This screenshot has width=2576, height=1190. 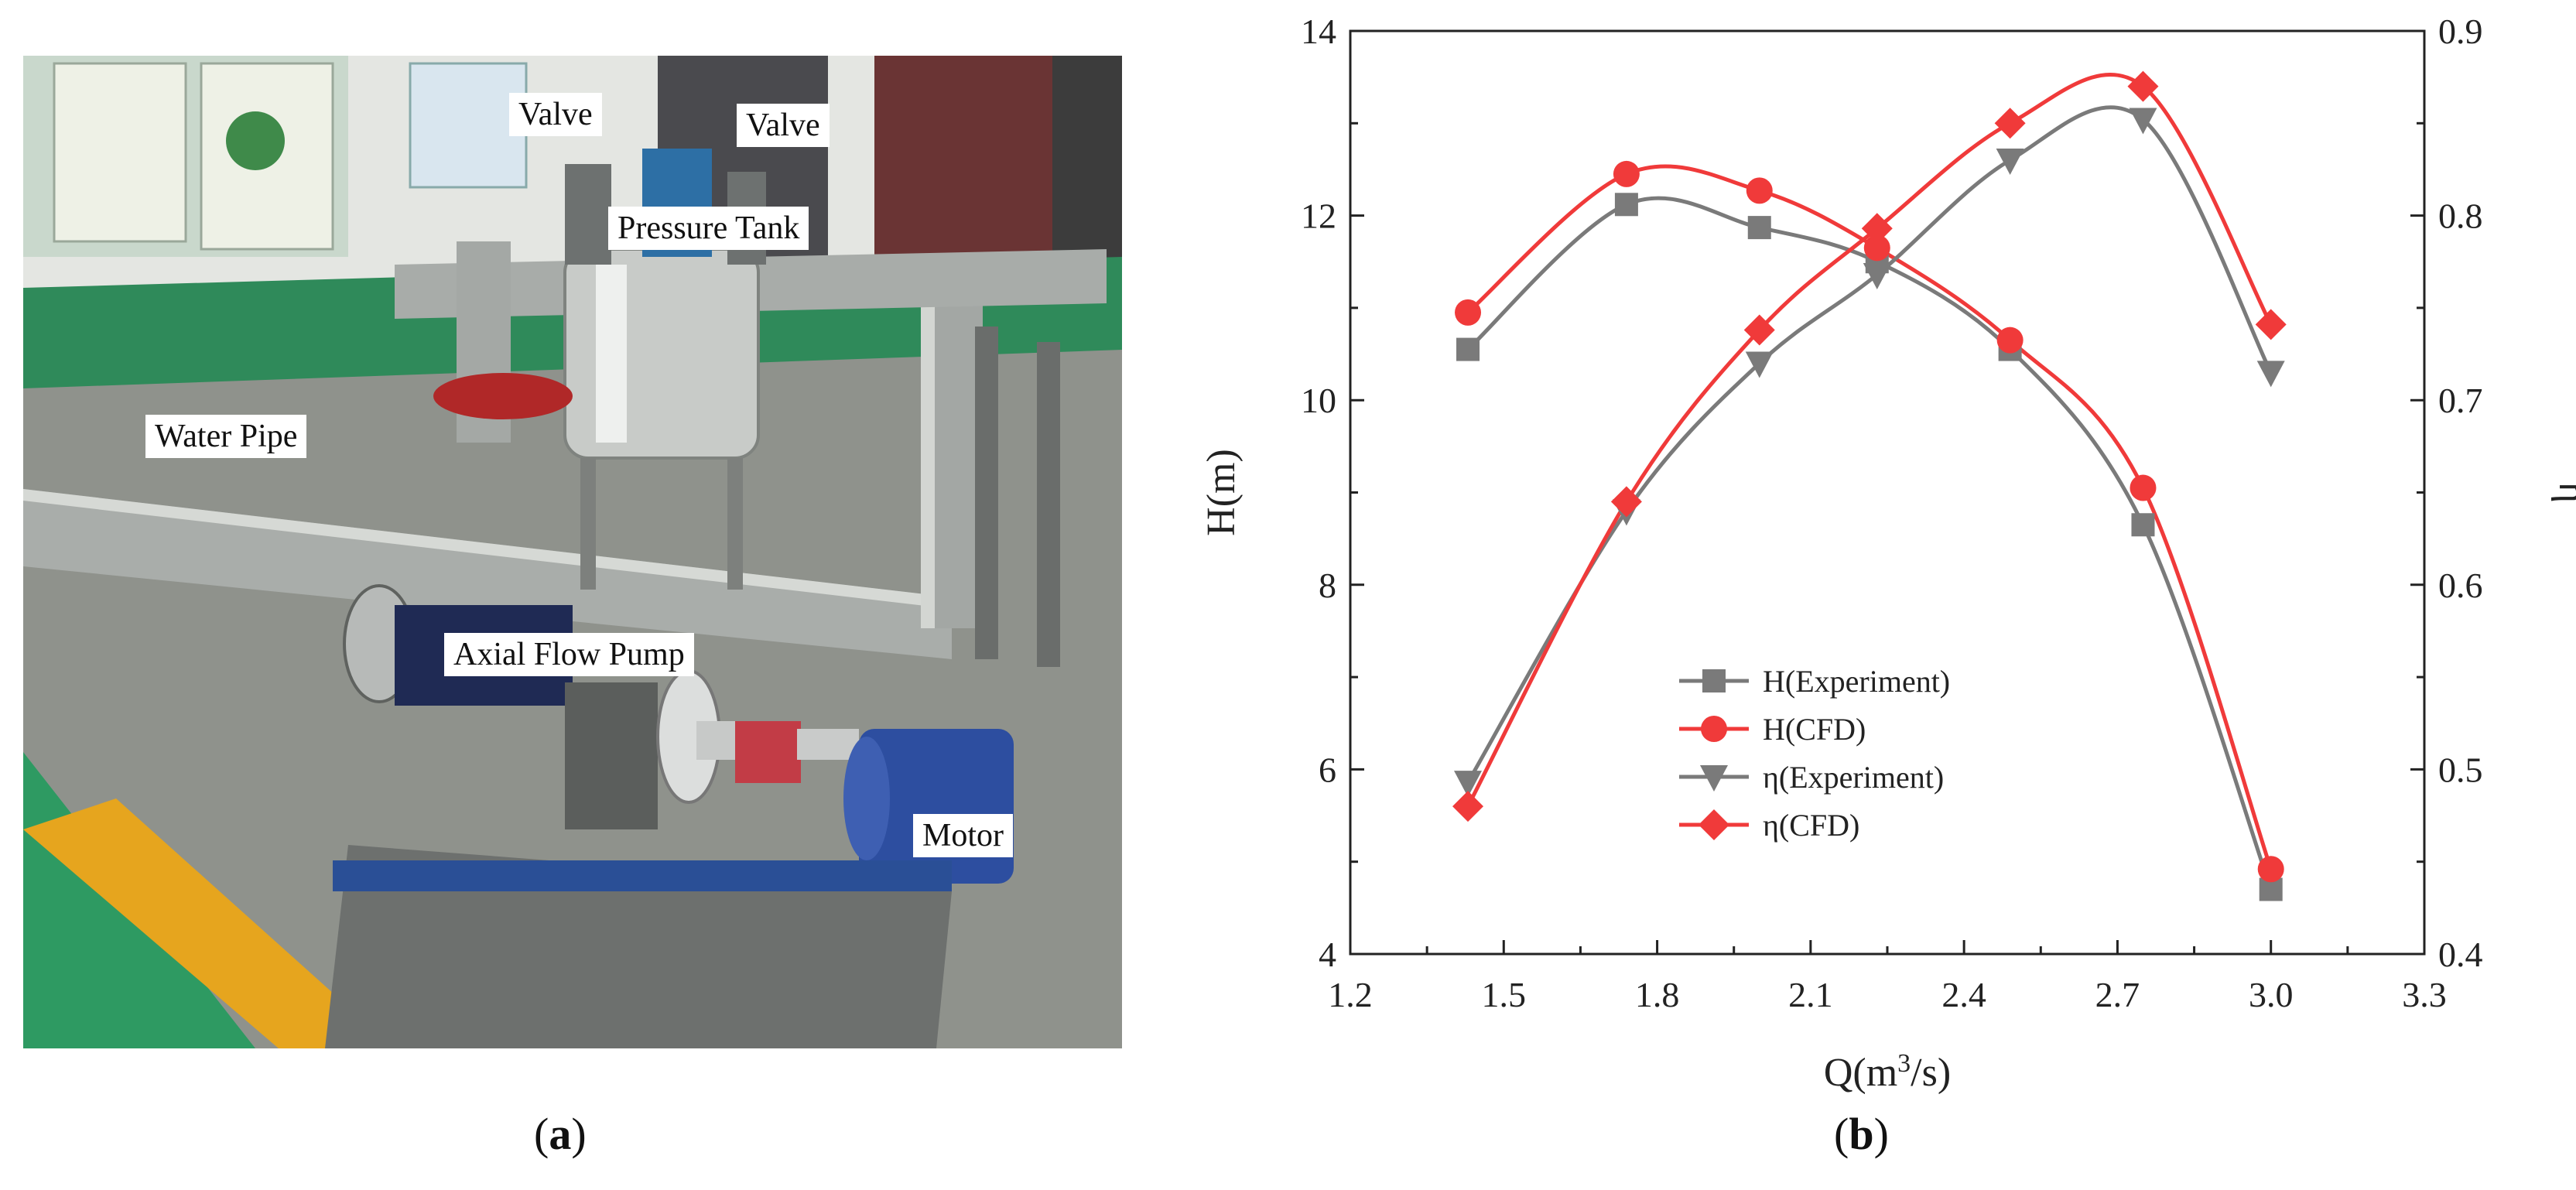 I want to click on pressure-tank-label: Pressure Tank, so click(x=708, y=228).